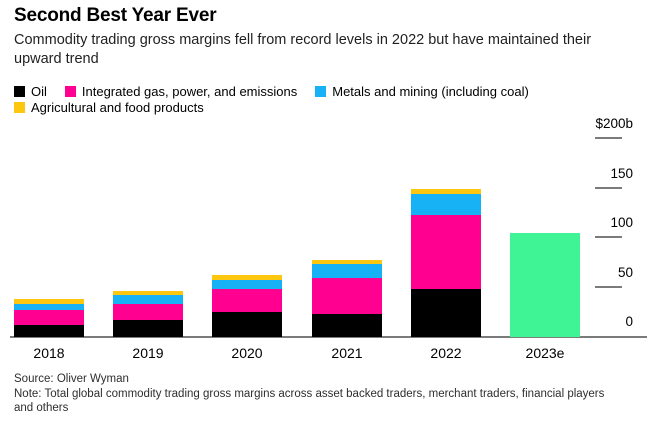  What do you see at coordinates (189, 91) in the screenshot?
I see `legend-label: Integrated gas, power, and emissions` at bounding box center [189, 91].